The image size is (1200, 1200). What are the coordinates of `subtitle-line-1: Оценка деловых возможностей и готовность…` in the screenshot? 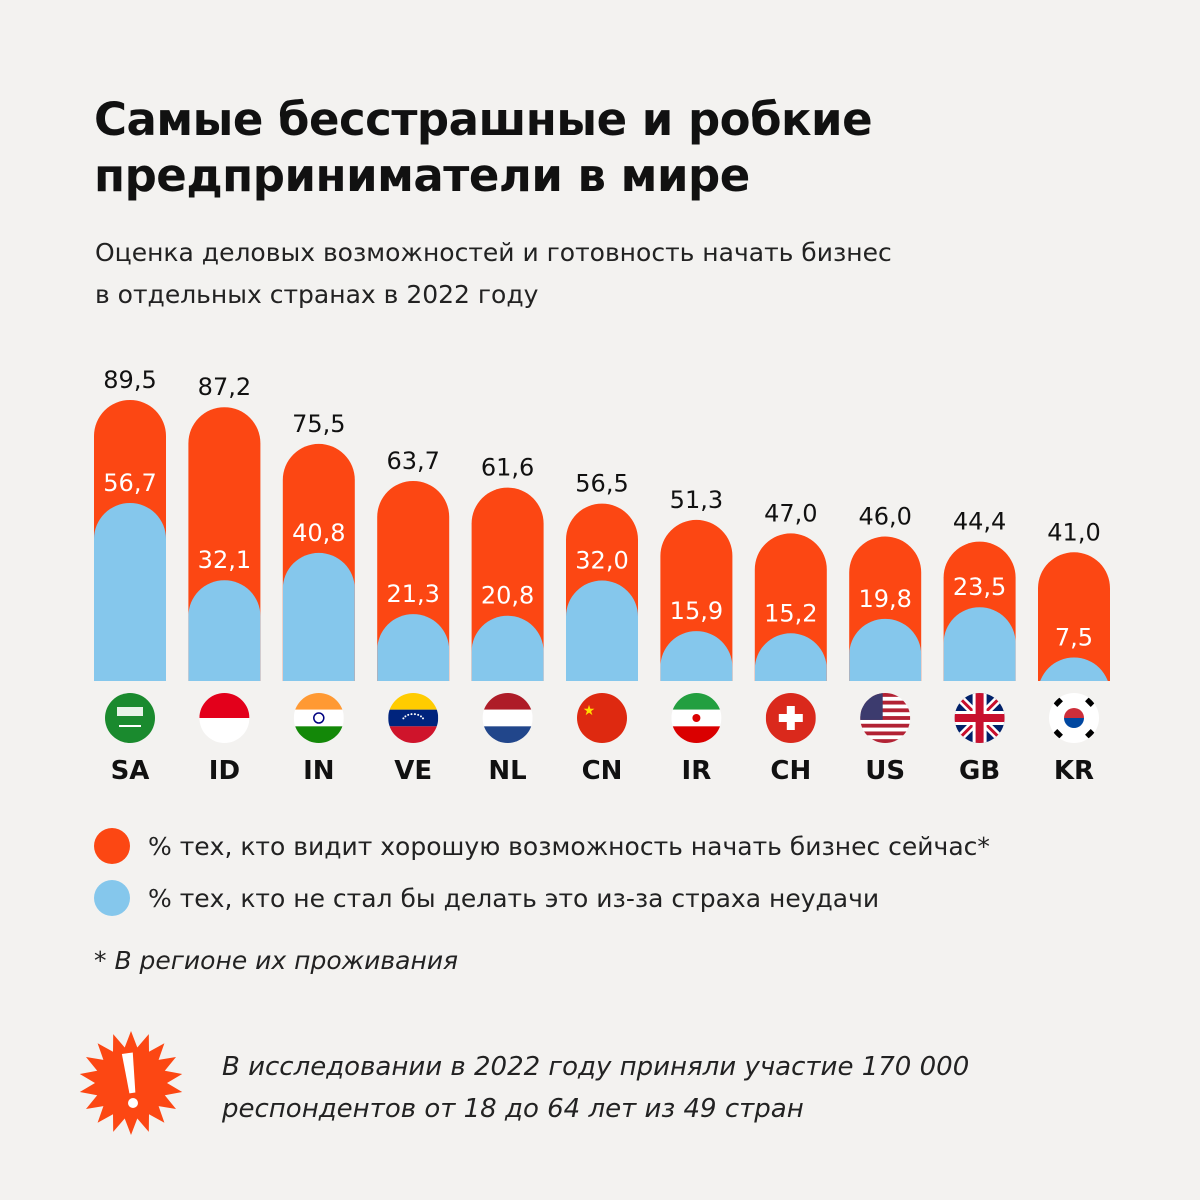 It's located at (493, 252).